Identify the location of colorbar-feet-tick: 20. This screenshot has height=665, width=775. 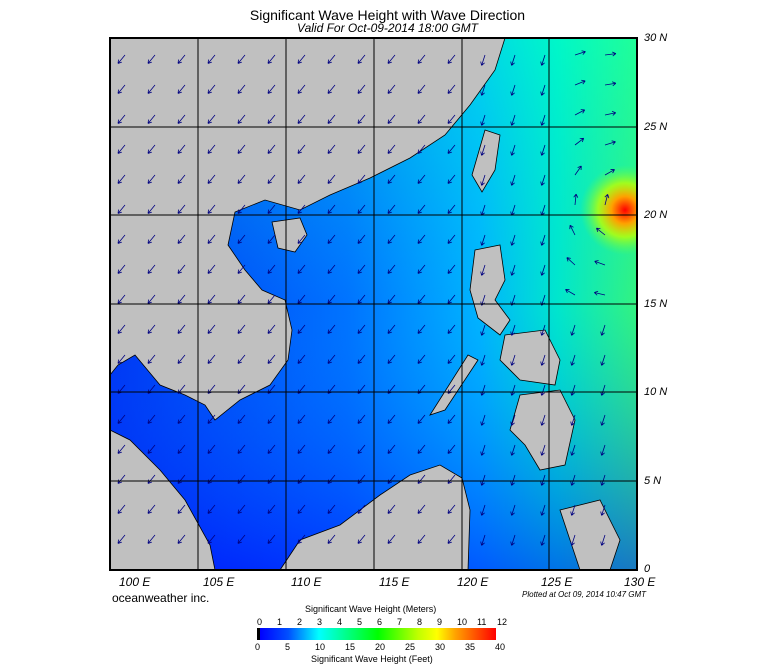
(380, 647).